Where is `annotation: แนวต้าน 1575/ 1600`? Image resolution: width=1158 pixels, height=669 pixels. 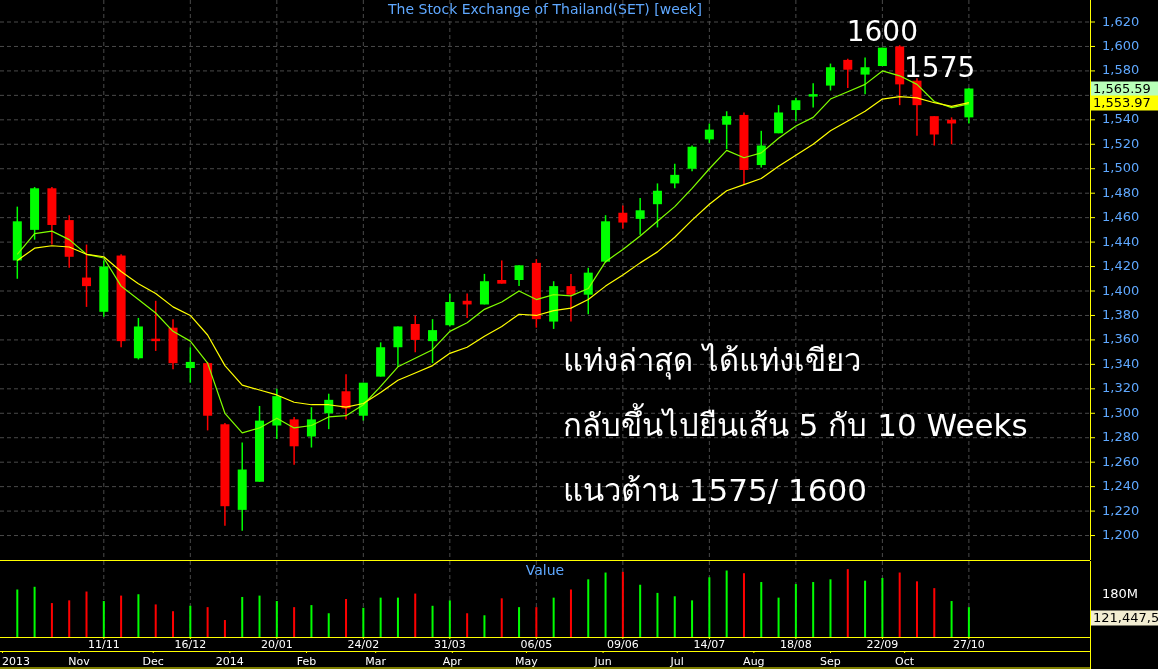
annotation: แนวต้าน 1575/ 1600 is located at coordinates (715, 489).